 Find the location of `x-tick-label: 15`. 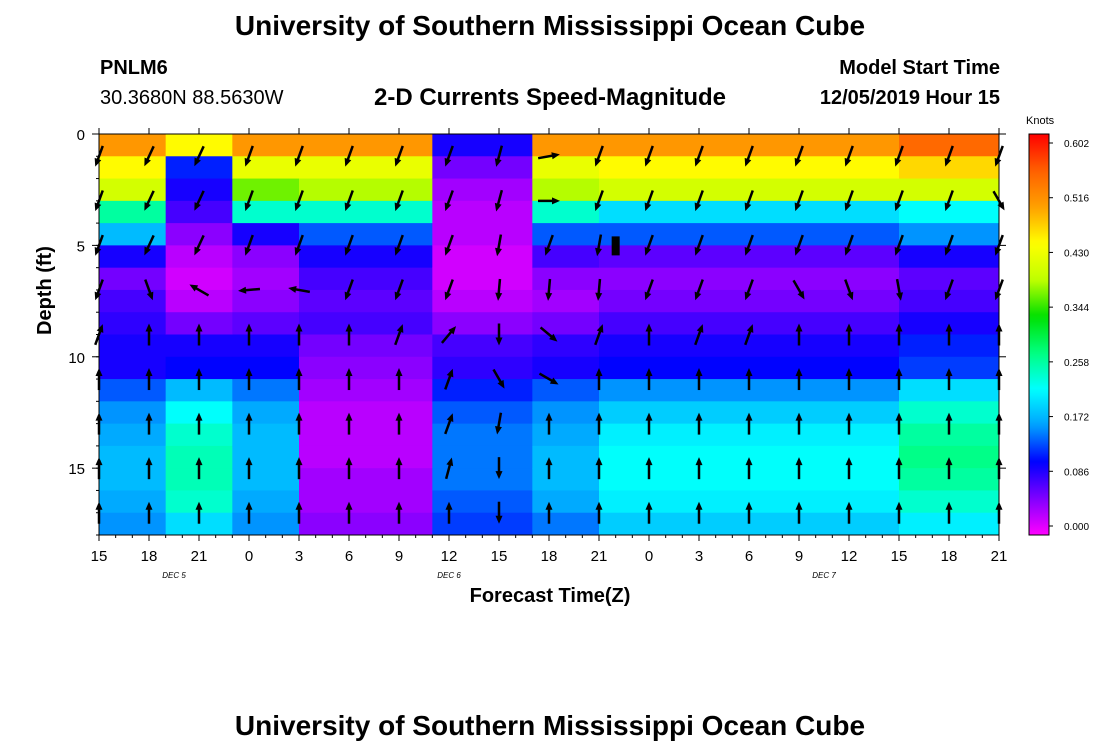

x-tick-label: 15 is located at coordinates (99, 556).